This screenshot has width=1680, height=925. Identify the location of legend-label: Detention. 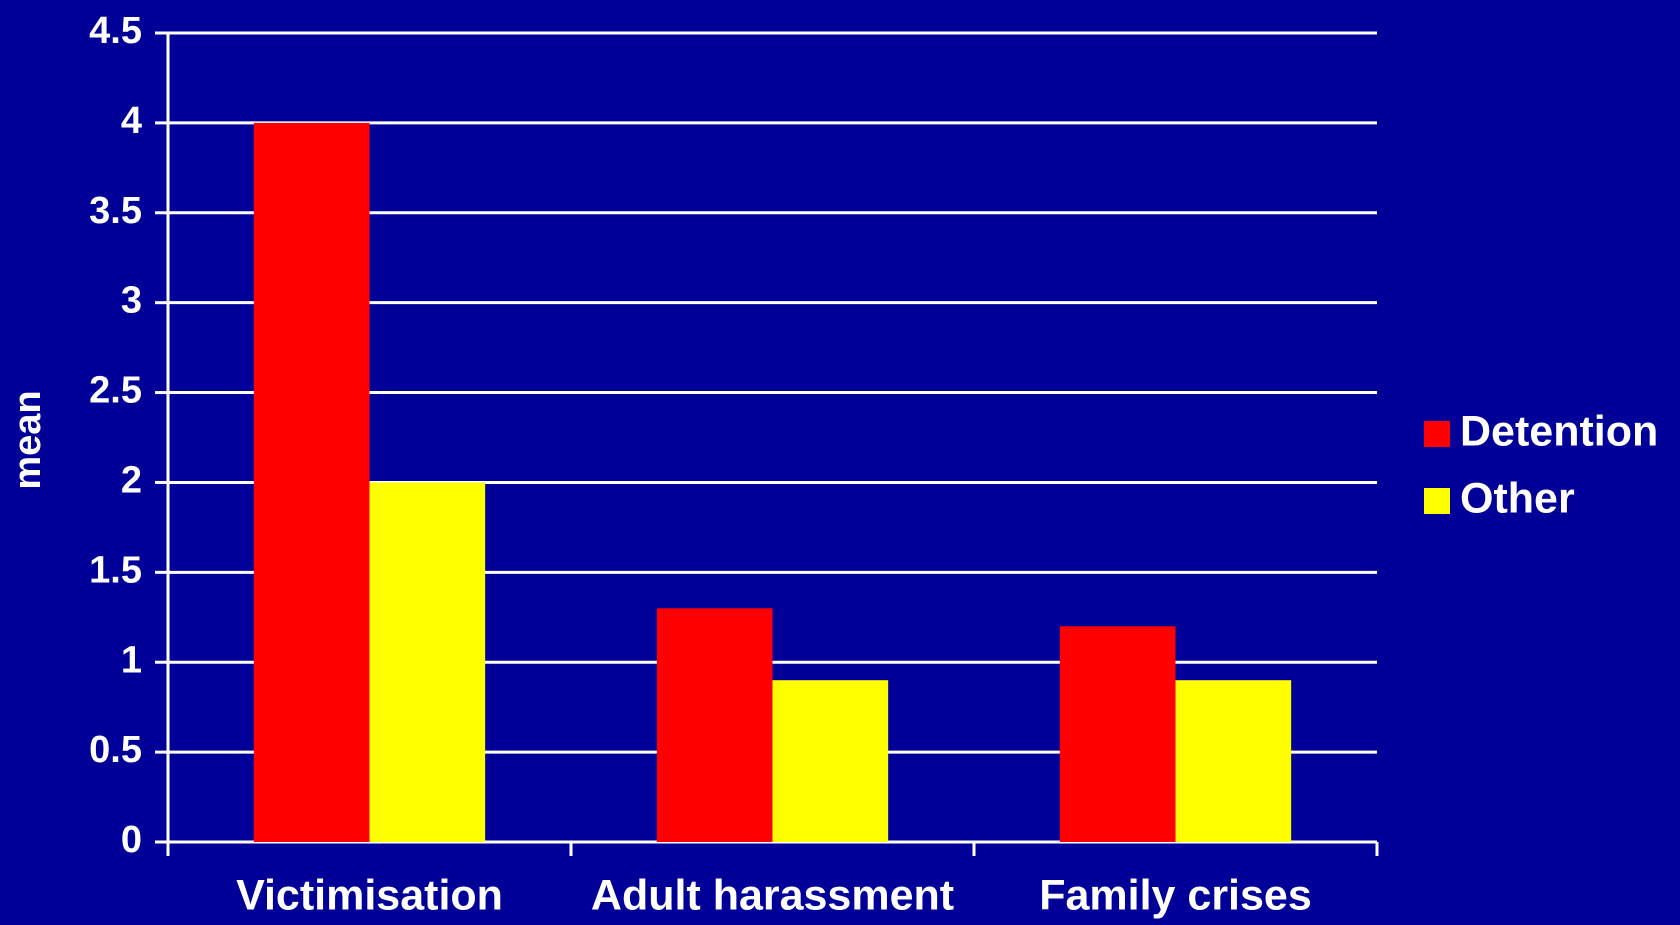
(1559, 431).